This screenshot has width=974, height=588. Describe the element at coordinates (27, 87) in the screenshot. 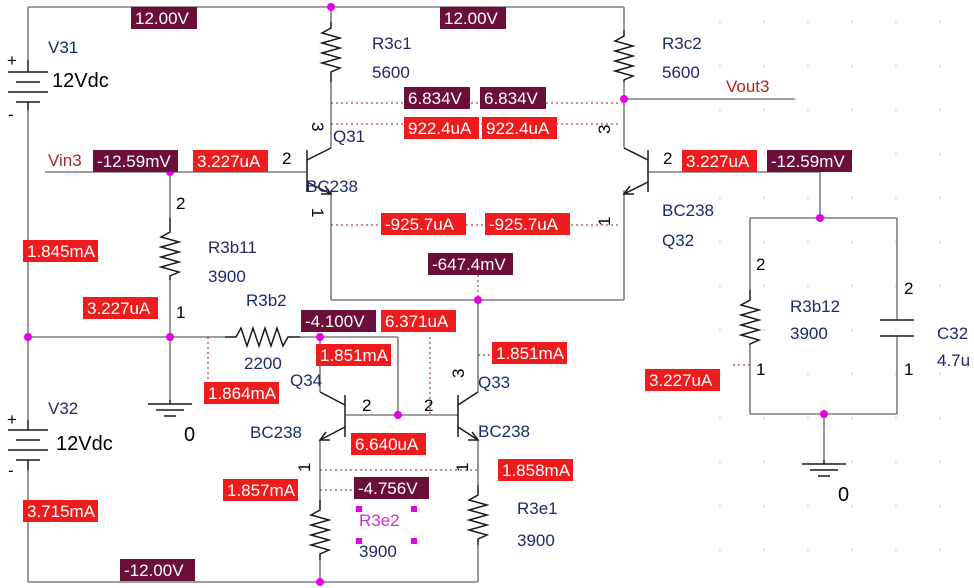

I see `battery-v31-symbol: + -` at that location.